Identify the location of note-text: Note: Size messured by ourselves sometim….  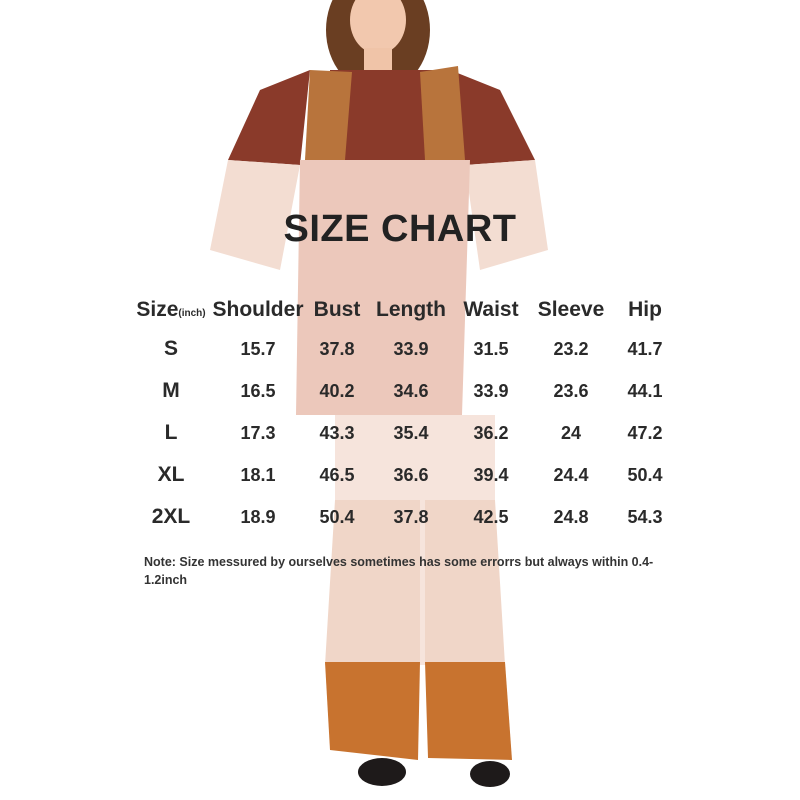
(399, 571).